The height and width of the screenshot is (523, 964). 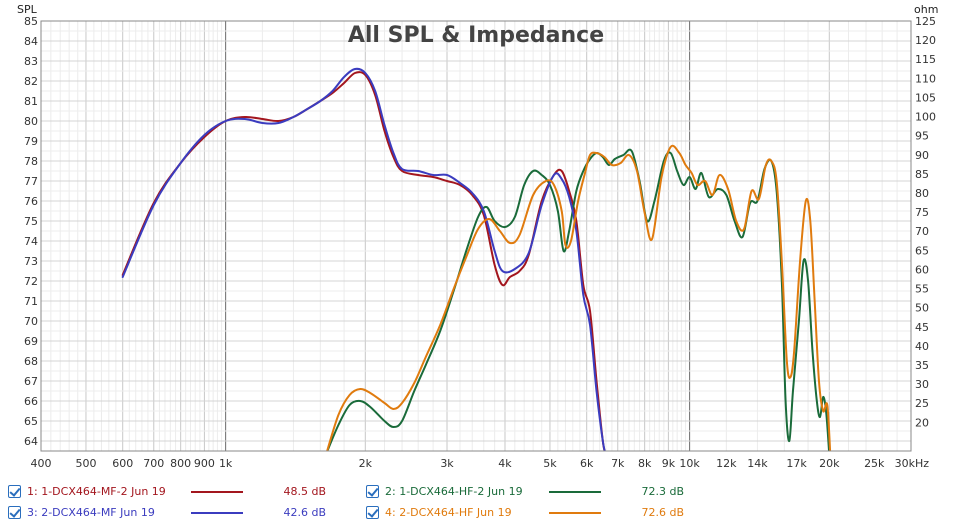 I want to click on y2-tick-label: 115, so click(x=925, y=59).